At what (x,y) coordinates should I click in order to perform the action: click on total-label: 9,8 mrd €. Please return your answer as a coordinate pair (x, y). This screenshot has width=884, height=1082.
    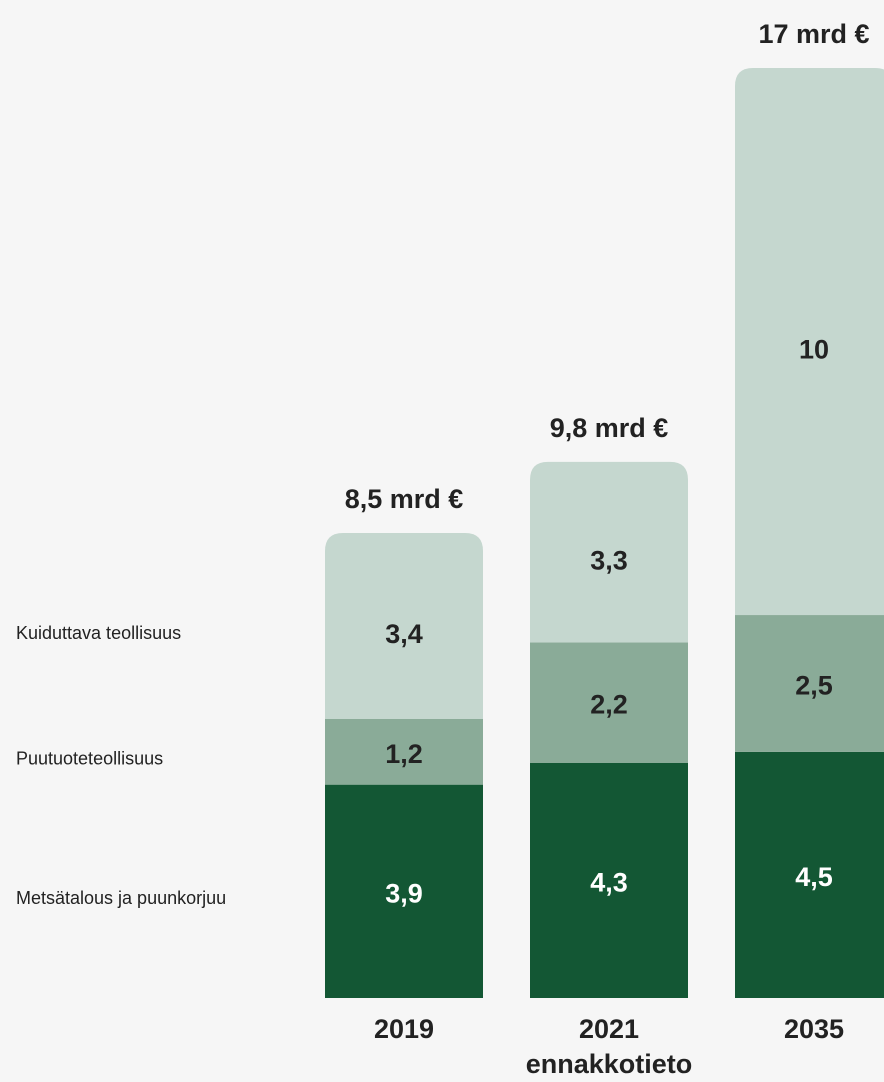
    Looking at the image, I should click on (609, 428).